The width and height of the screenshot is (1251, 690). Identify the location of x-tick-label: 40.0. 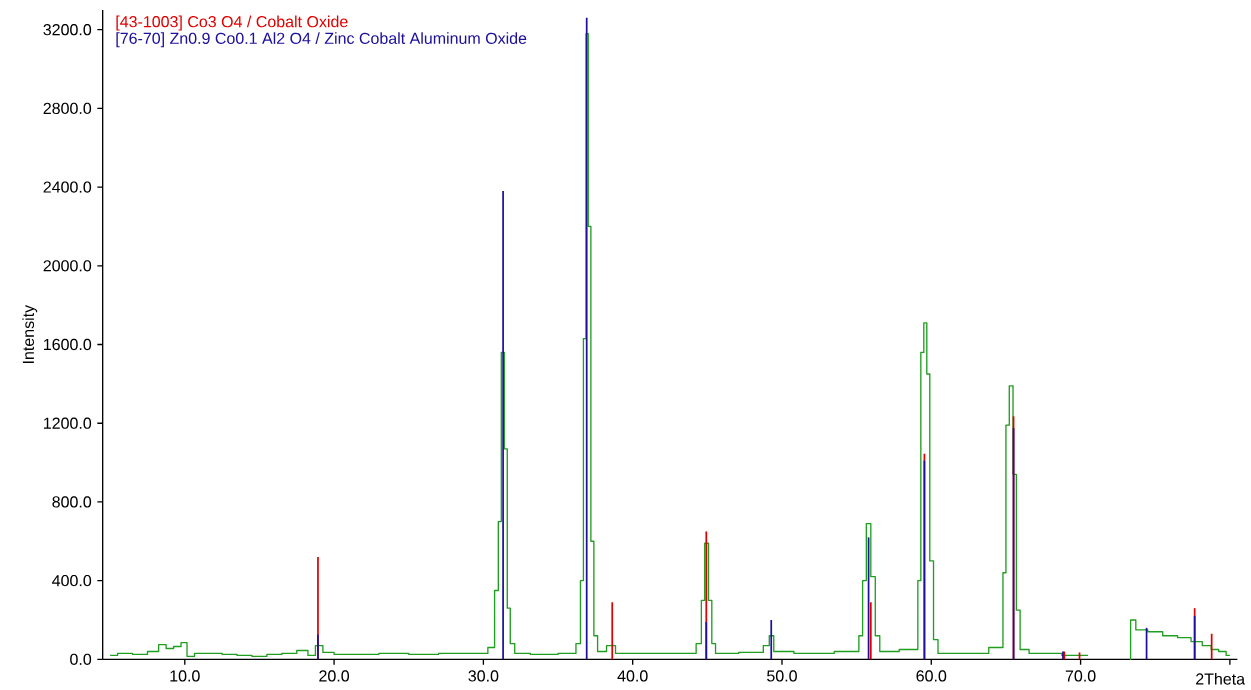
(632, 676).